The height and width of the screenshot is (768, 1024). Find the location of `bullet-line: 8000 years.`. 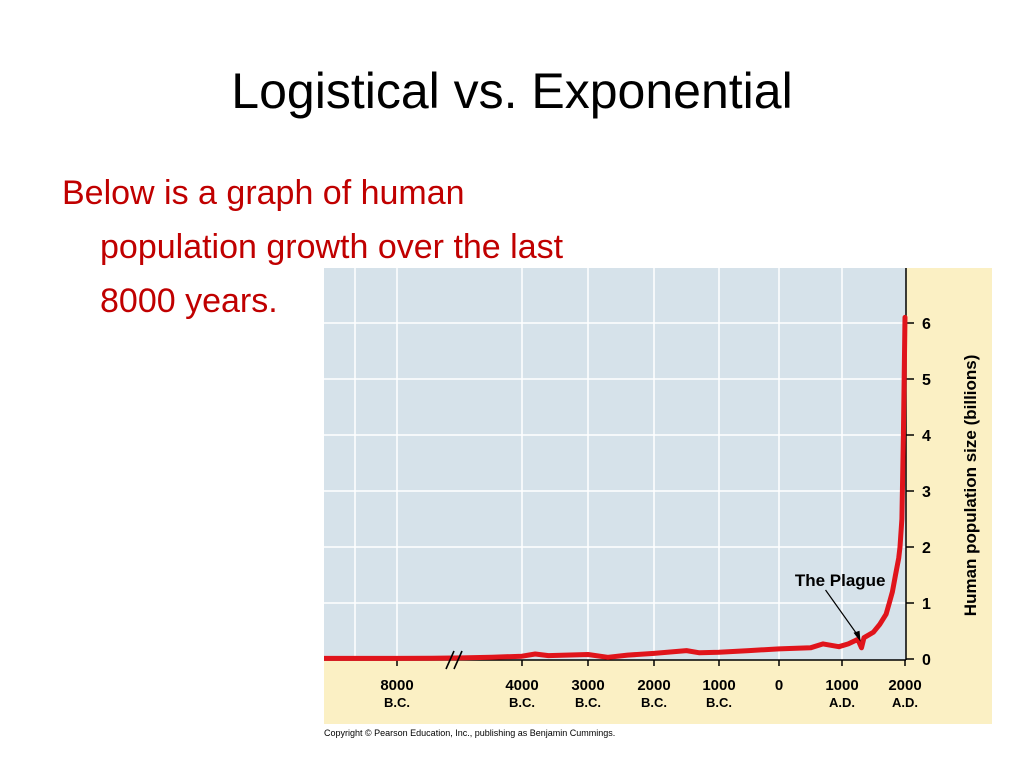

bullet-line: 8000 years. is located at coordinates (189, 301).